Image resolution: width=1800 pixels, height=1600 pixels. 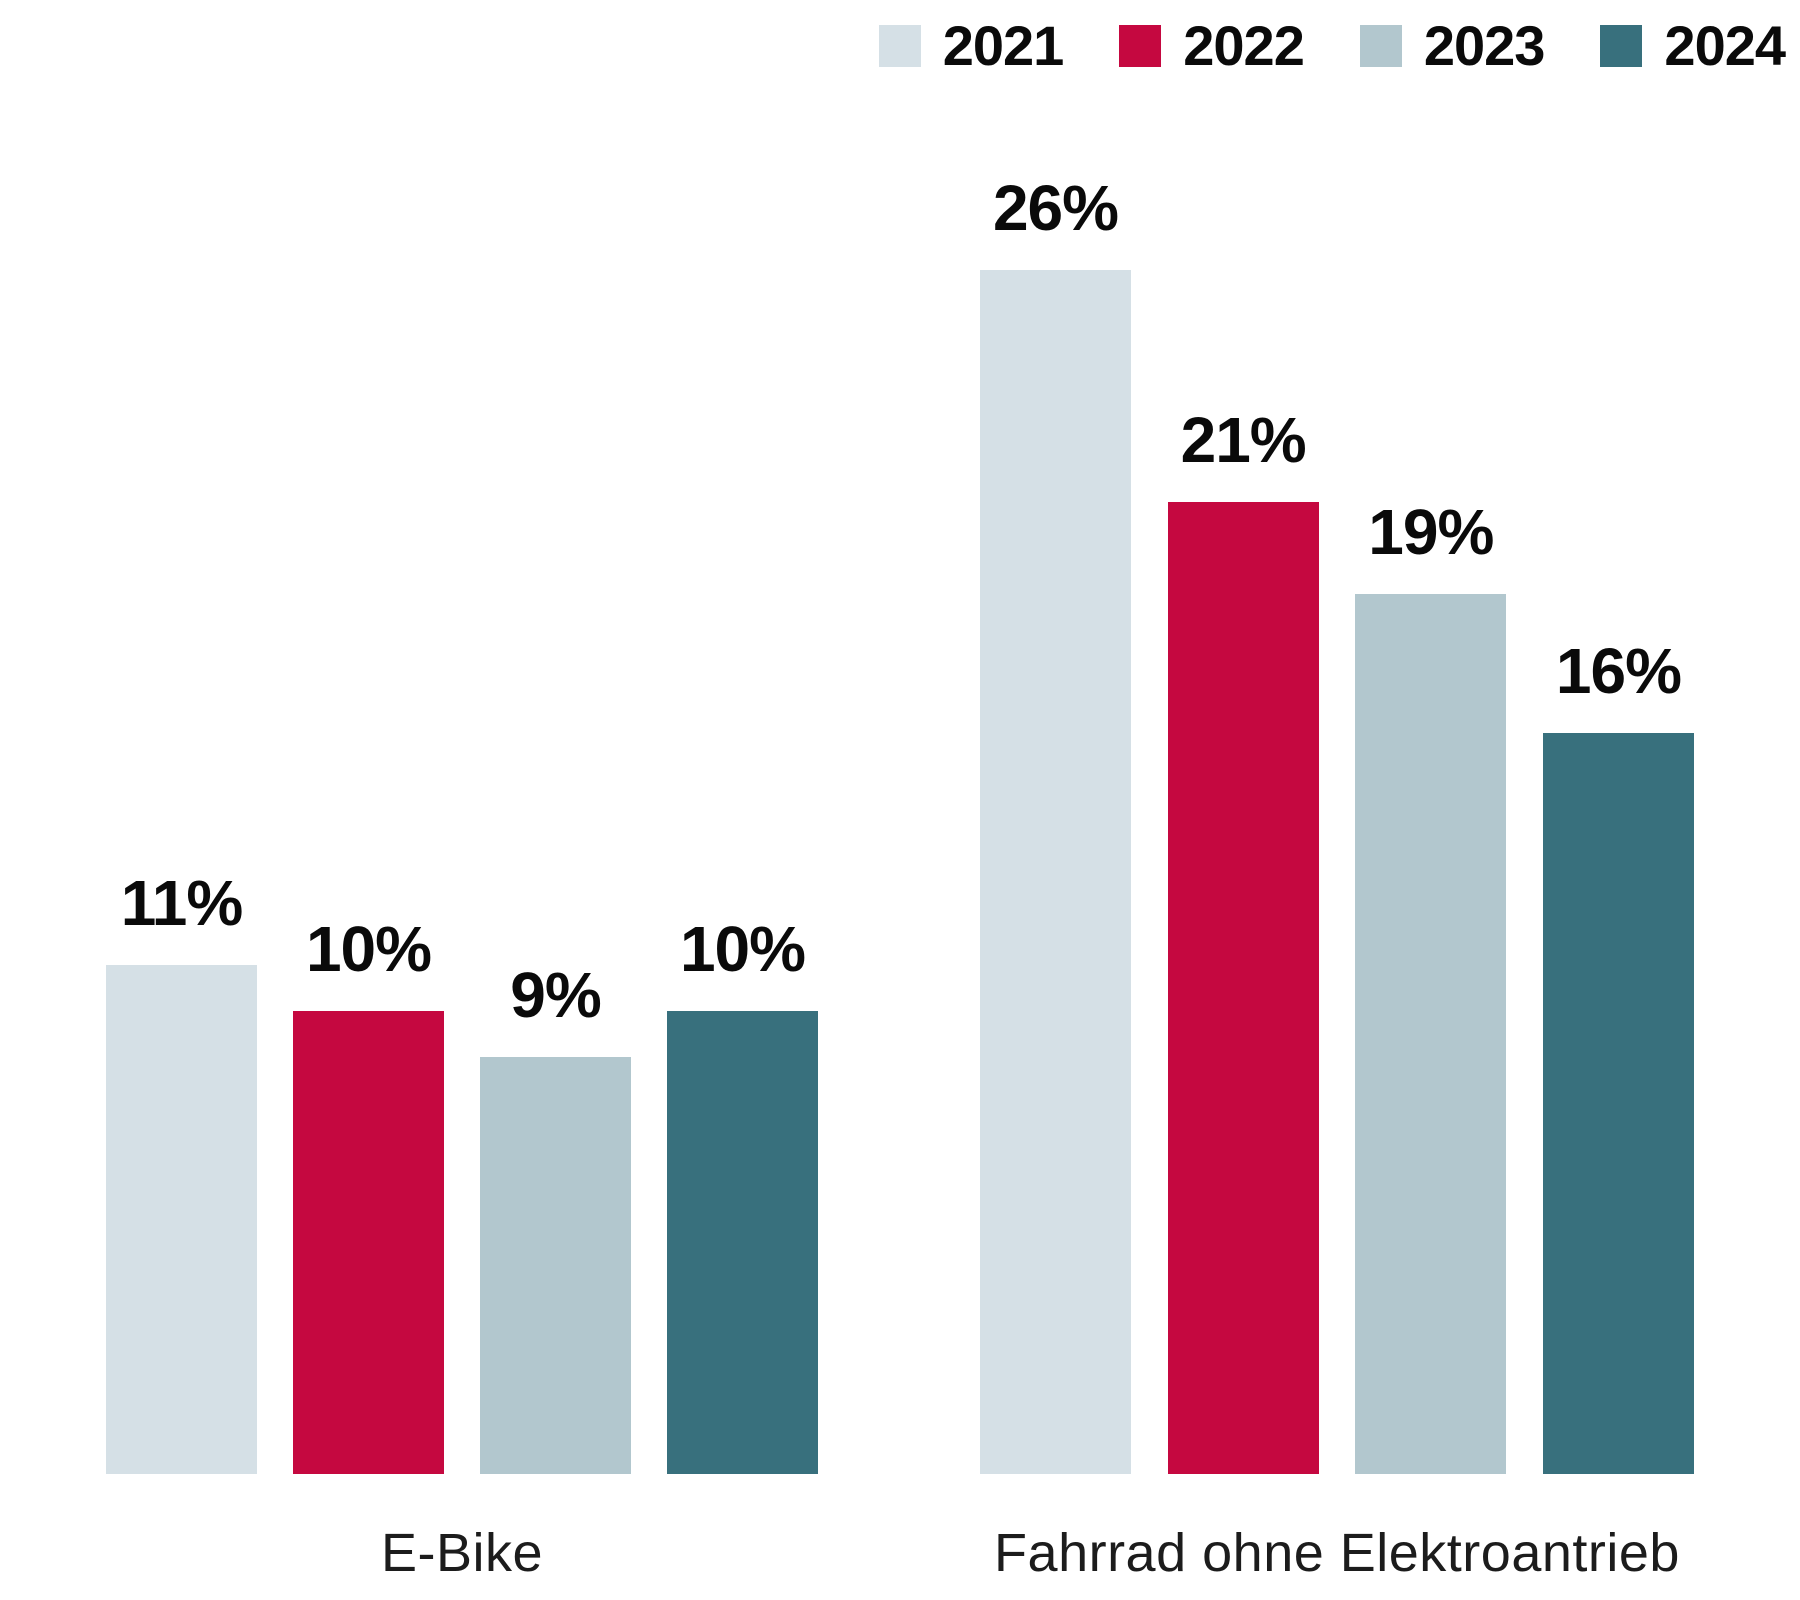 What do you see at coordinates (1337, 1553) in the screenshot?
I see `category-label-fahrrad: Fahrrad ohne Elektroantrieb` at bounding box center [1337, 1553].